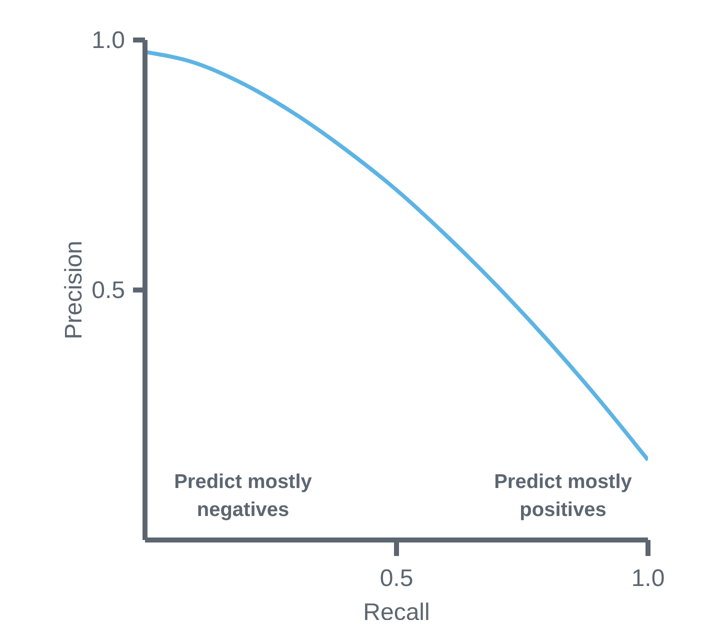 The height and width of the screenshot is (636, 718). What do you see at coordinates (563, 496) in the screenshot?
I see `annotation: Predict mostly positives` at bounding box center [563, 496].